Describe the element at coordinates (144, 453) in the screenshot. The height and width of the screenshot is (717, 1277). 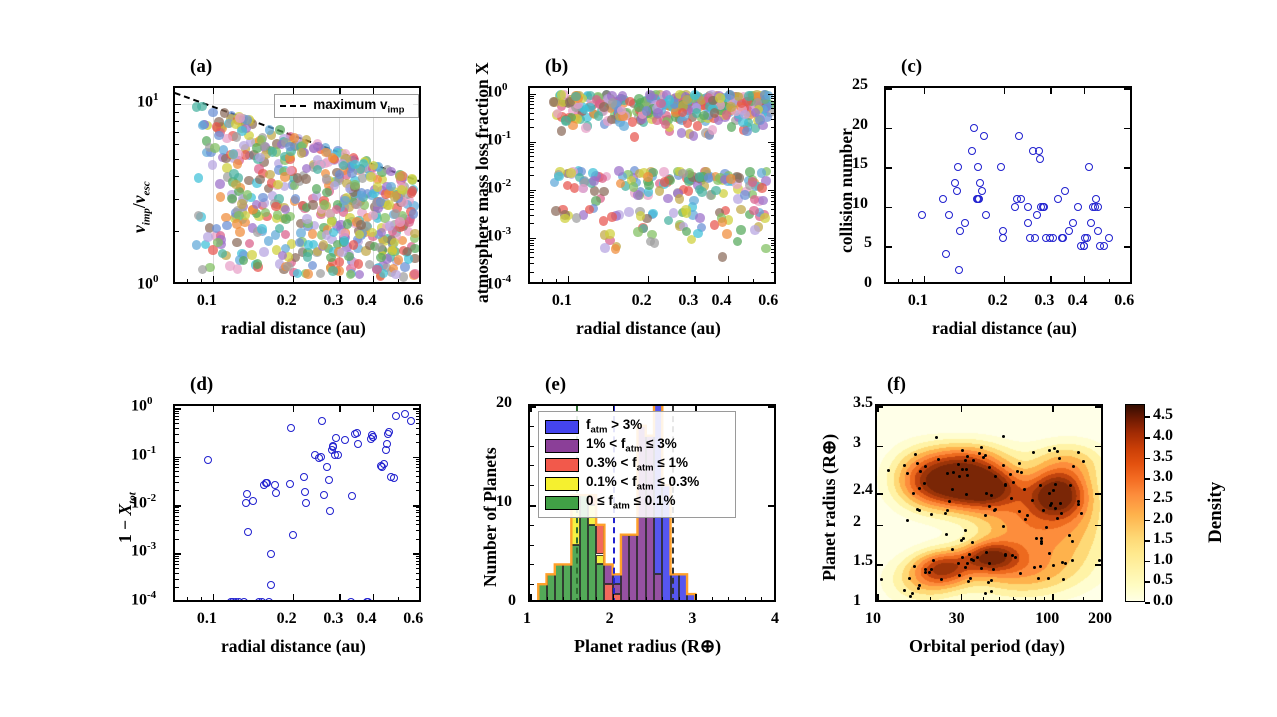
I see `panel-d-ytick: 10-1` at that location.